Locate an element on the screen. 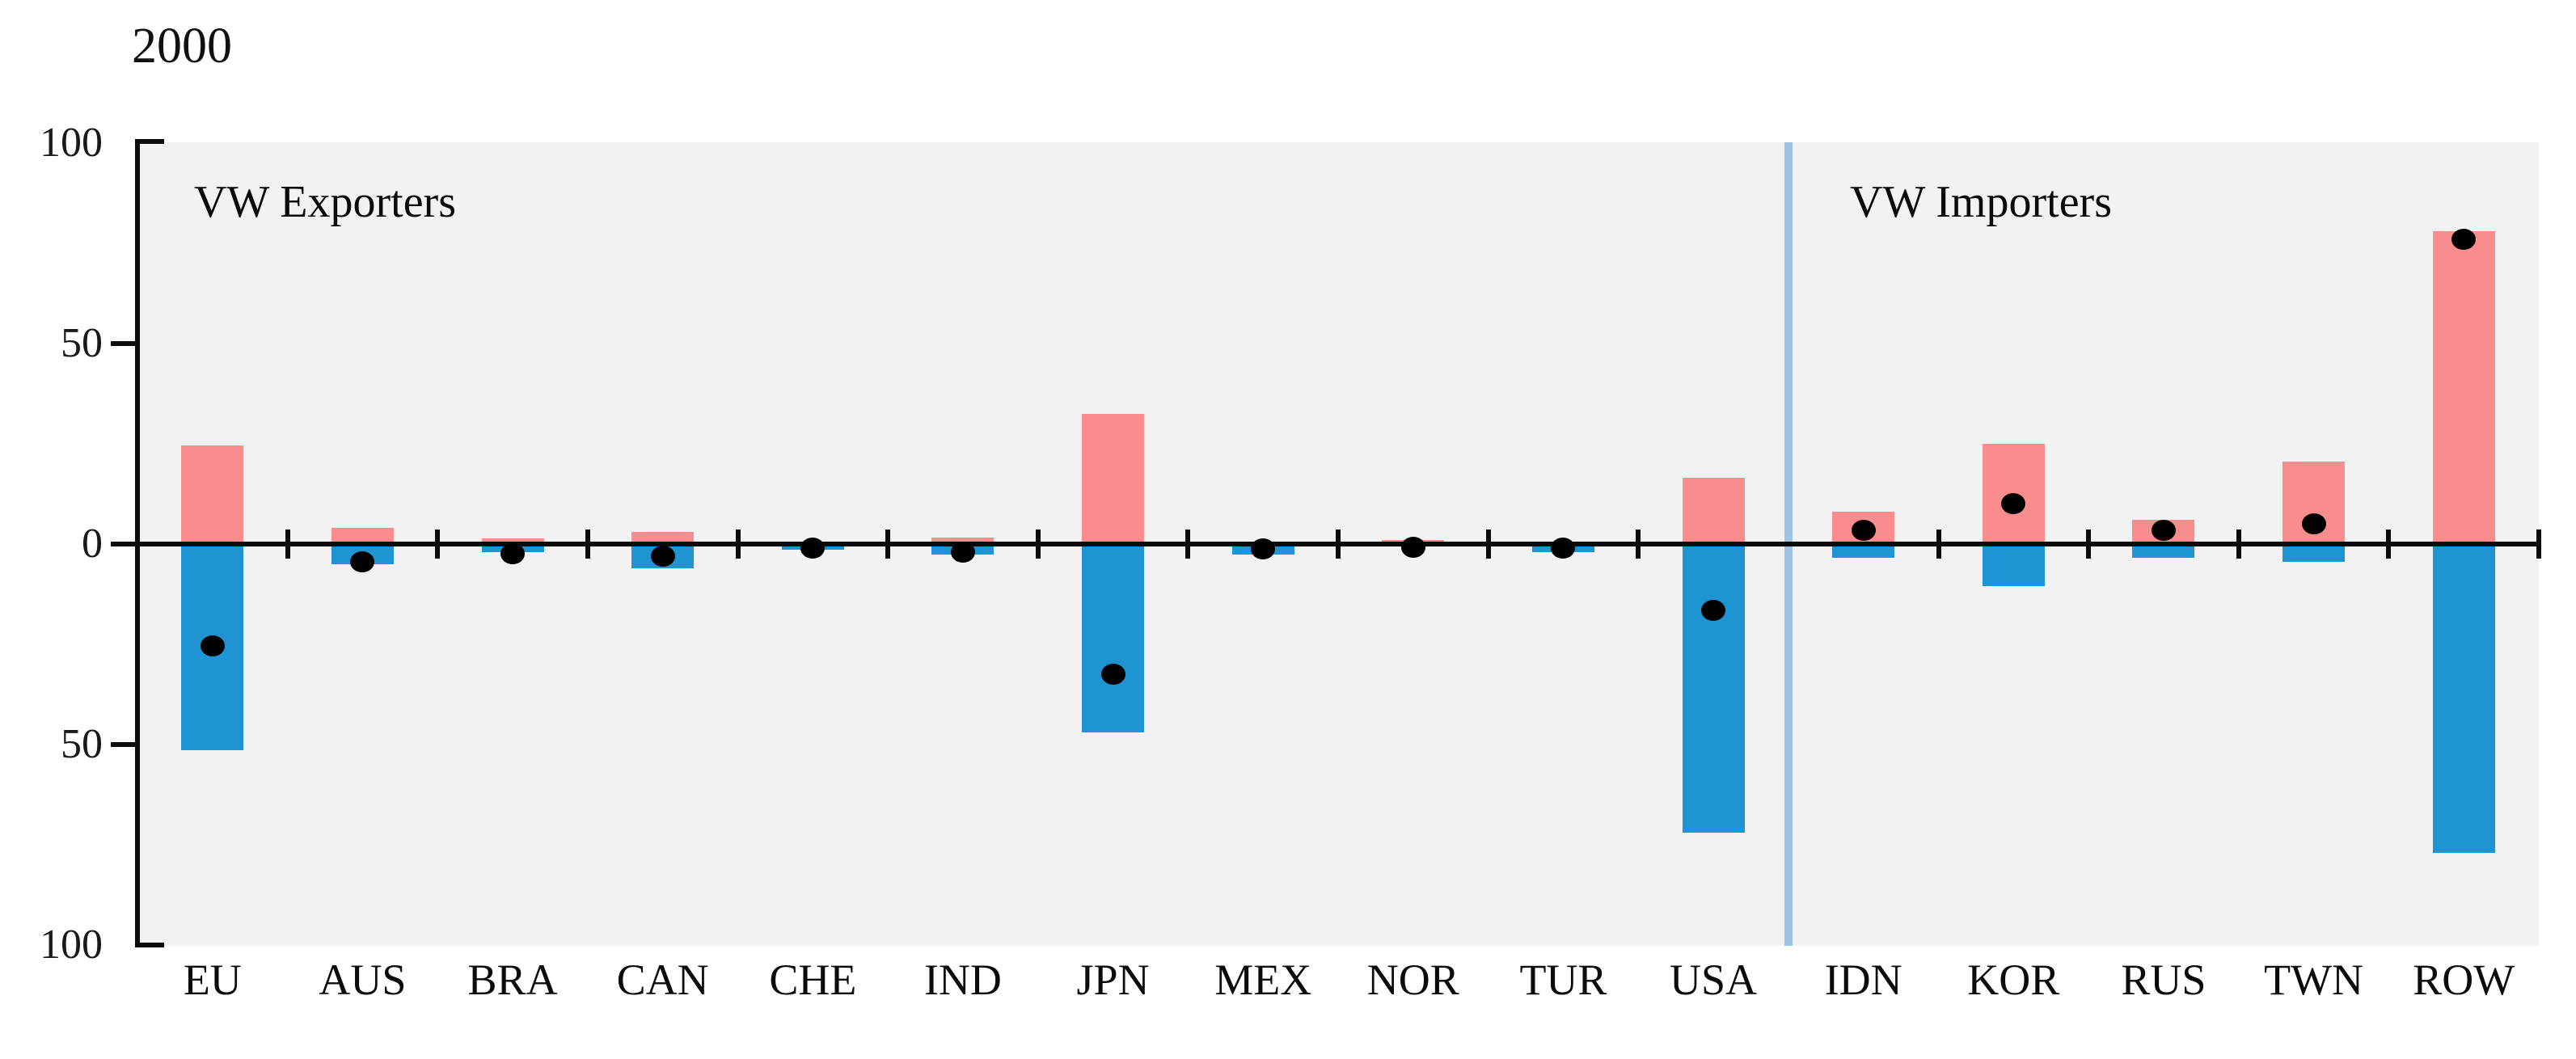  x-label-NOR: NOR is located at coordinates (1412, 980).